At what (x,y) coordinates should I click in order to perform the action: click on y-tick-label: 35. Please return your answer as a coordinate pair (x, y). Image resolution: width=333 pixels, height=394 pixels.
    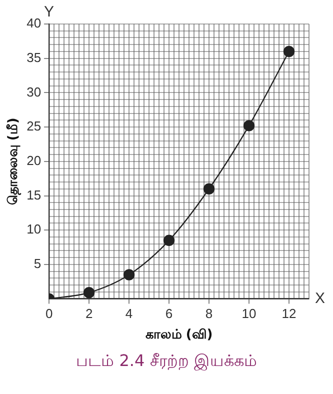
    Looking at the image, I should click on (34, 57).